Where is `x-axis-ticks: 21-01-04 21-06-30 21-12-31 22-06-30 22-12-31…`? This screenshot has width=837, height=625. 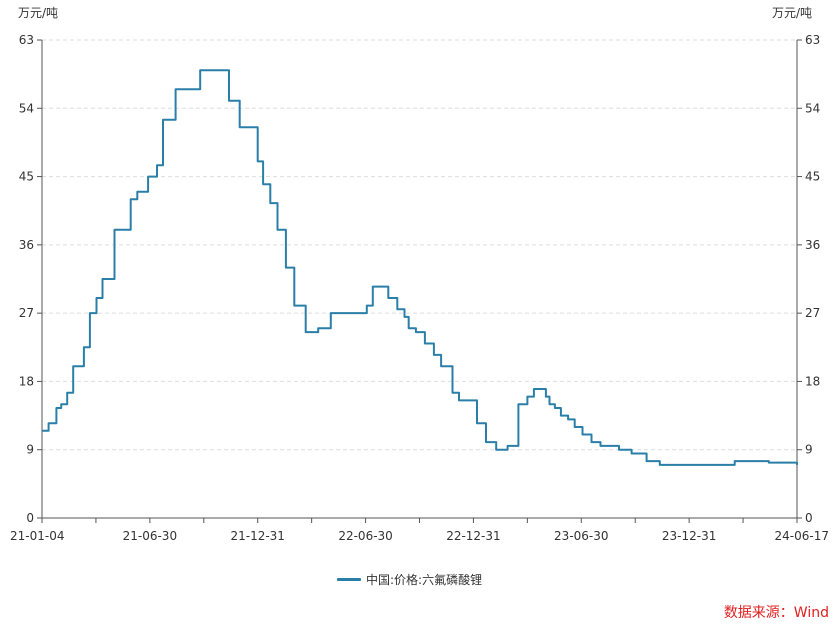 x-axis-ticks: 21-01-04 21-06-30 21-12-31 22-06-30 22-12-31… is located at coordinates (419, 530).